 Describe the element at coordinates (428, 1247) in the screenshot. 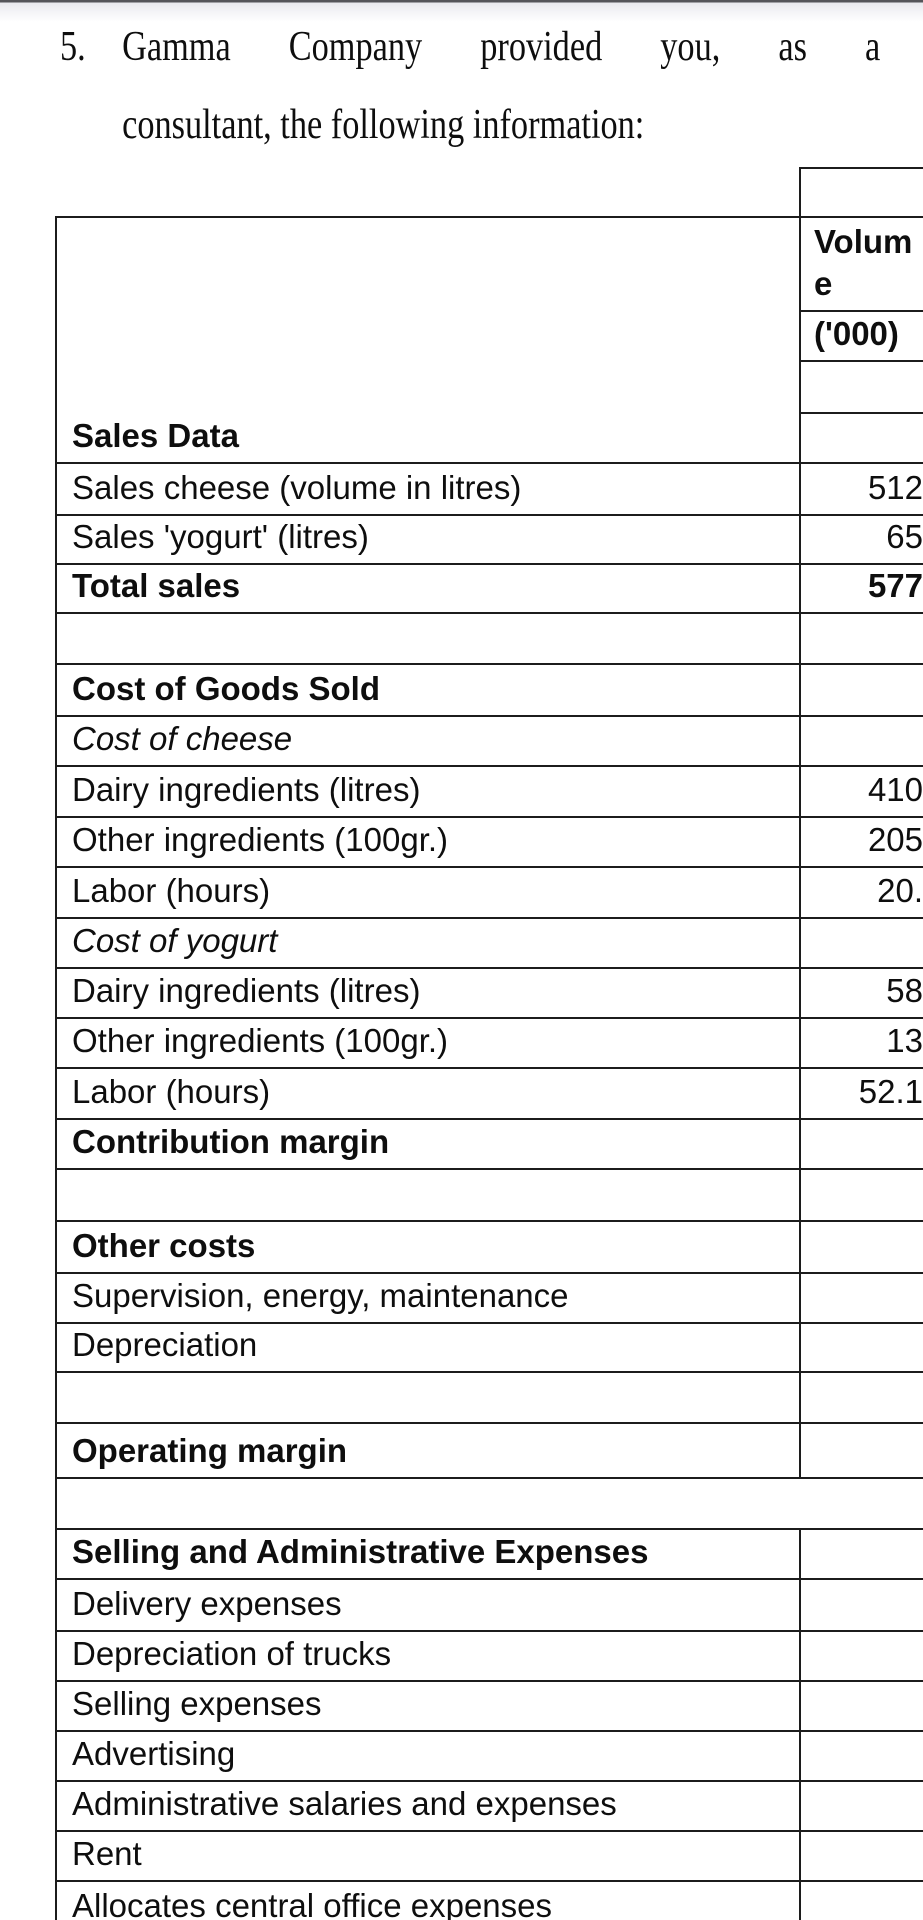

I see `row-label-cell: Other costs` at that location.